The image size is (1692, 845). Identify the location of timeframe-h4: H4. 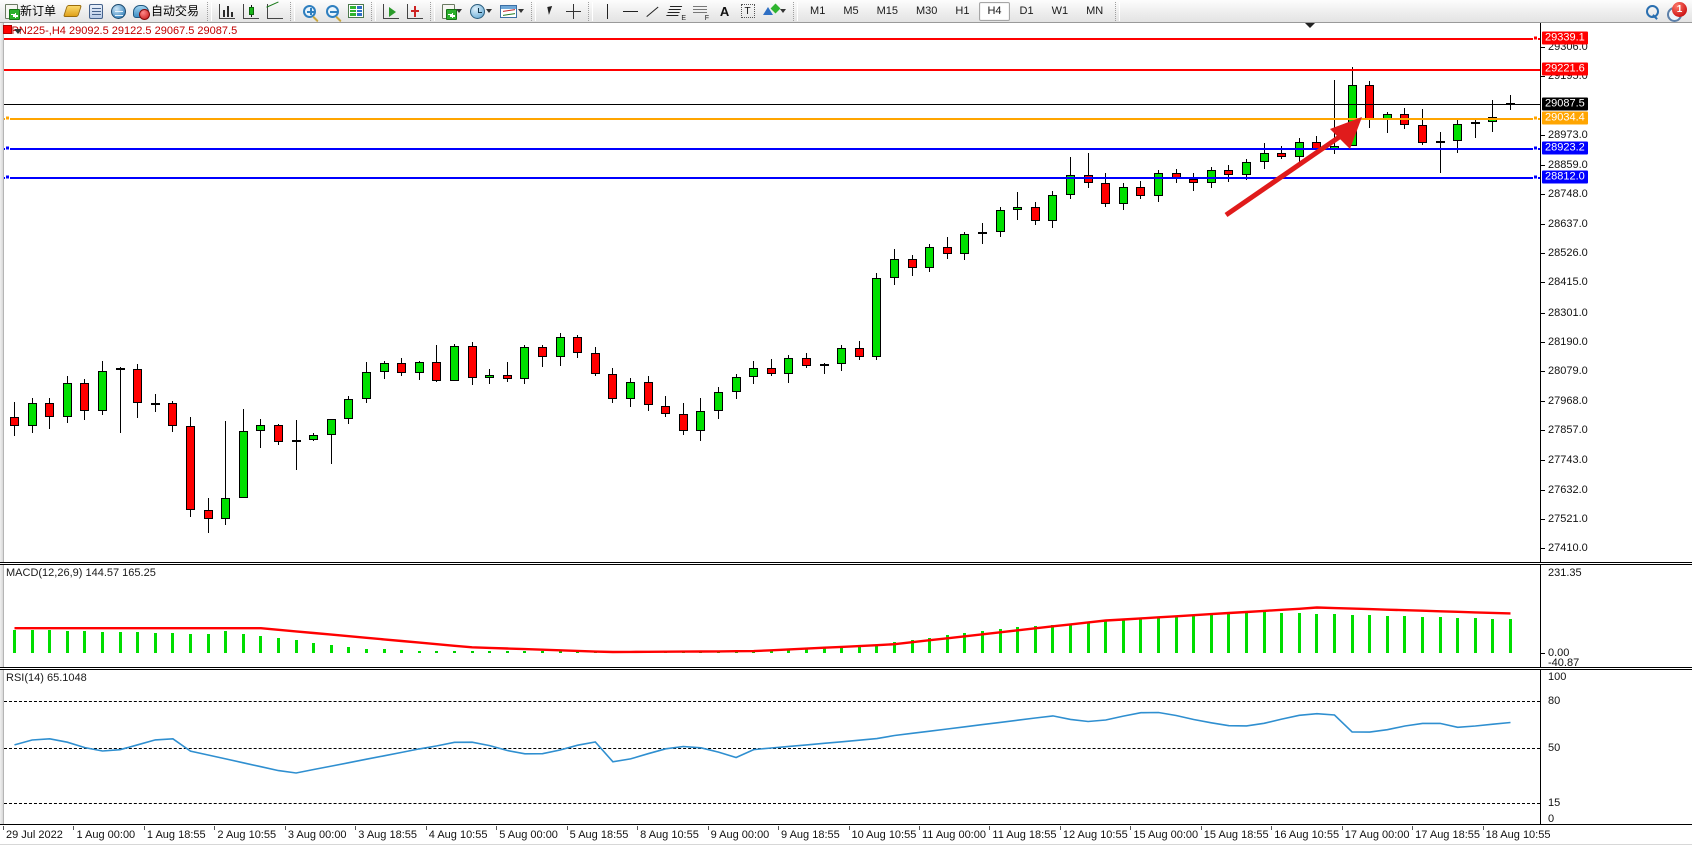
(994, 11).